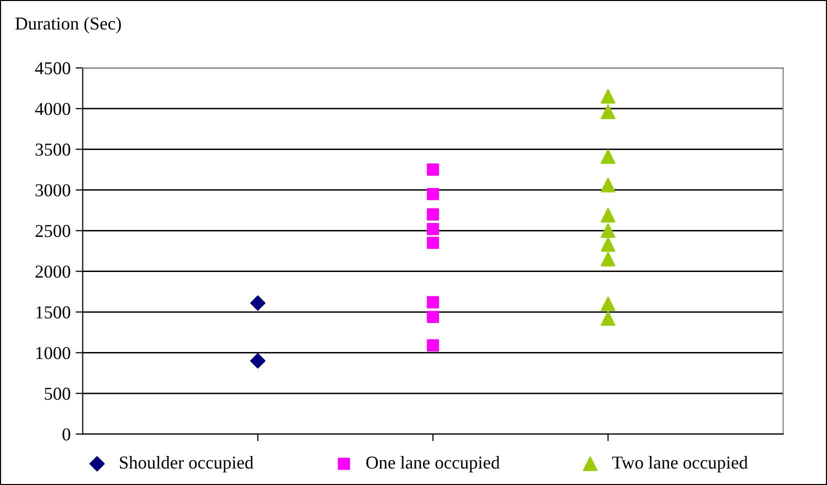 The width and height of the screenshot is (827, 485). Describe the element at coordinates (57, 394) in the screenshot. I see `y-tick-label: 500` at that location.